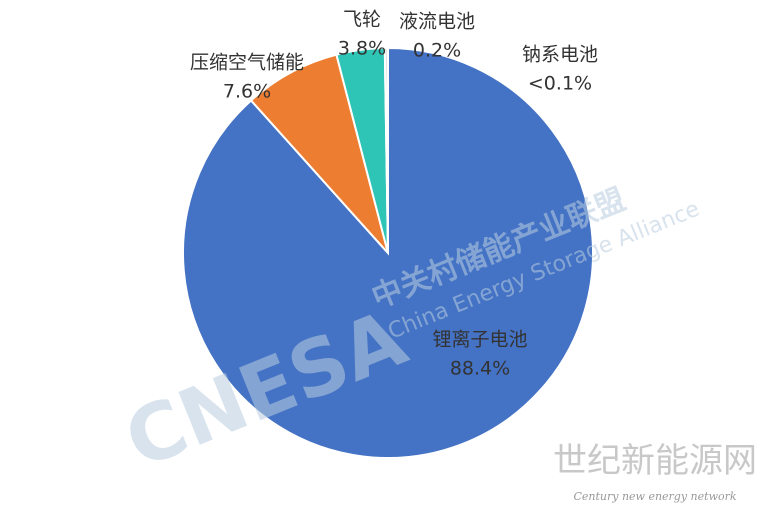 This screenshot has height=510, width=777. Describe the element at coordinates (479, 340) in the screenshot. I see `slice-label: 锂离子电池` at that location.